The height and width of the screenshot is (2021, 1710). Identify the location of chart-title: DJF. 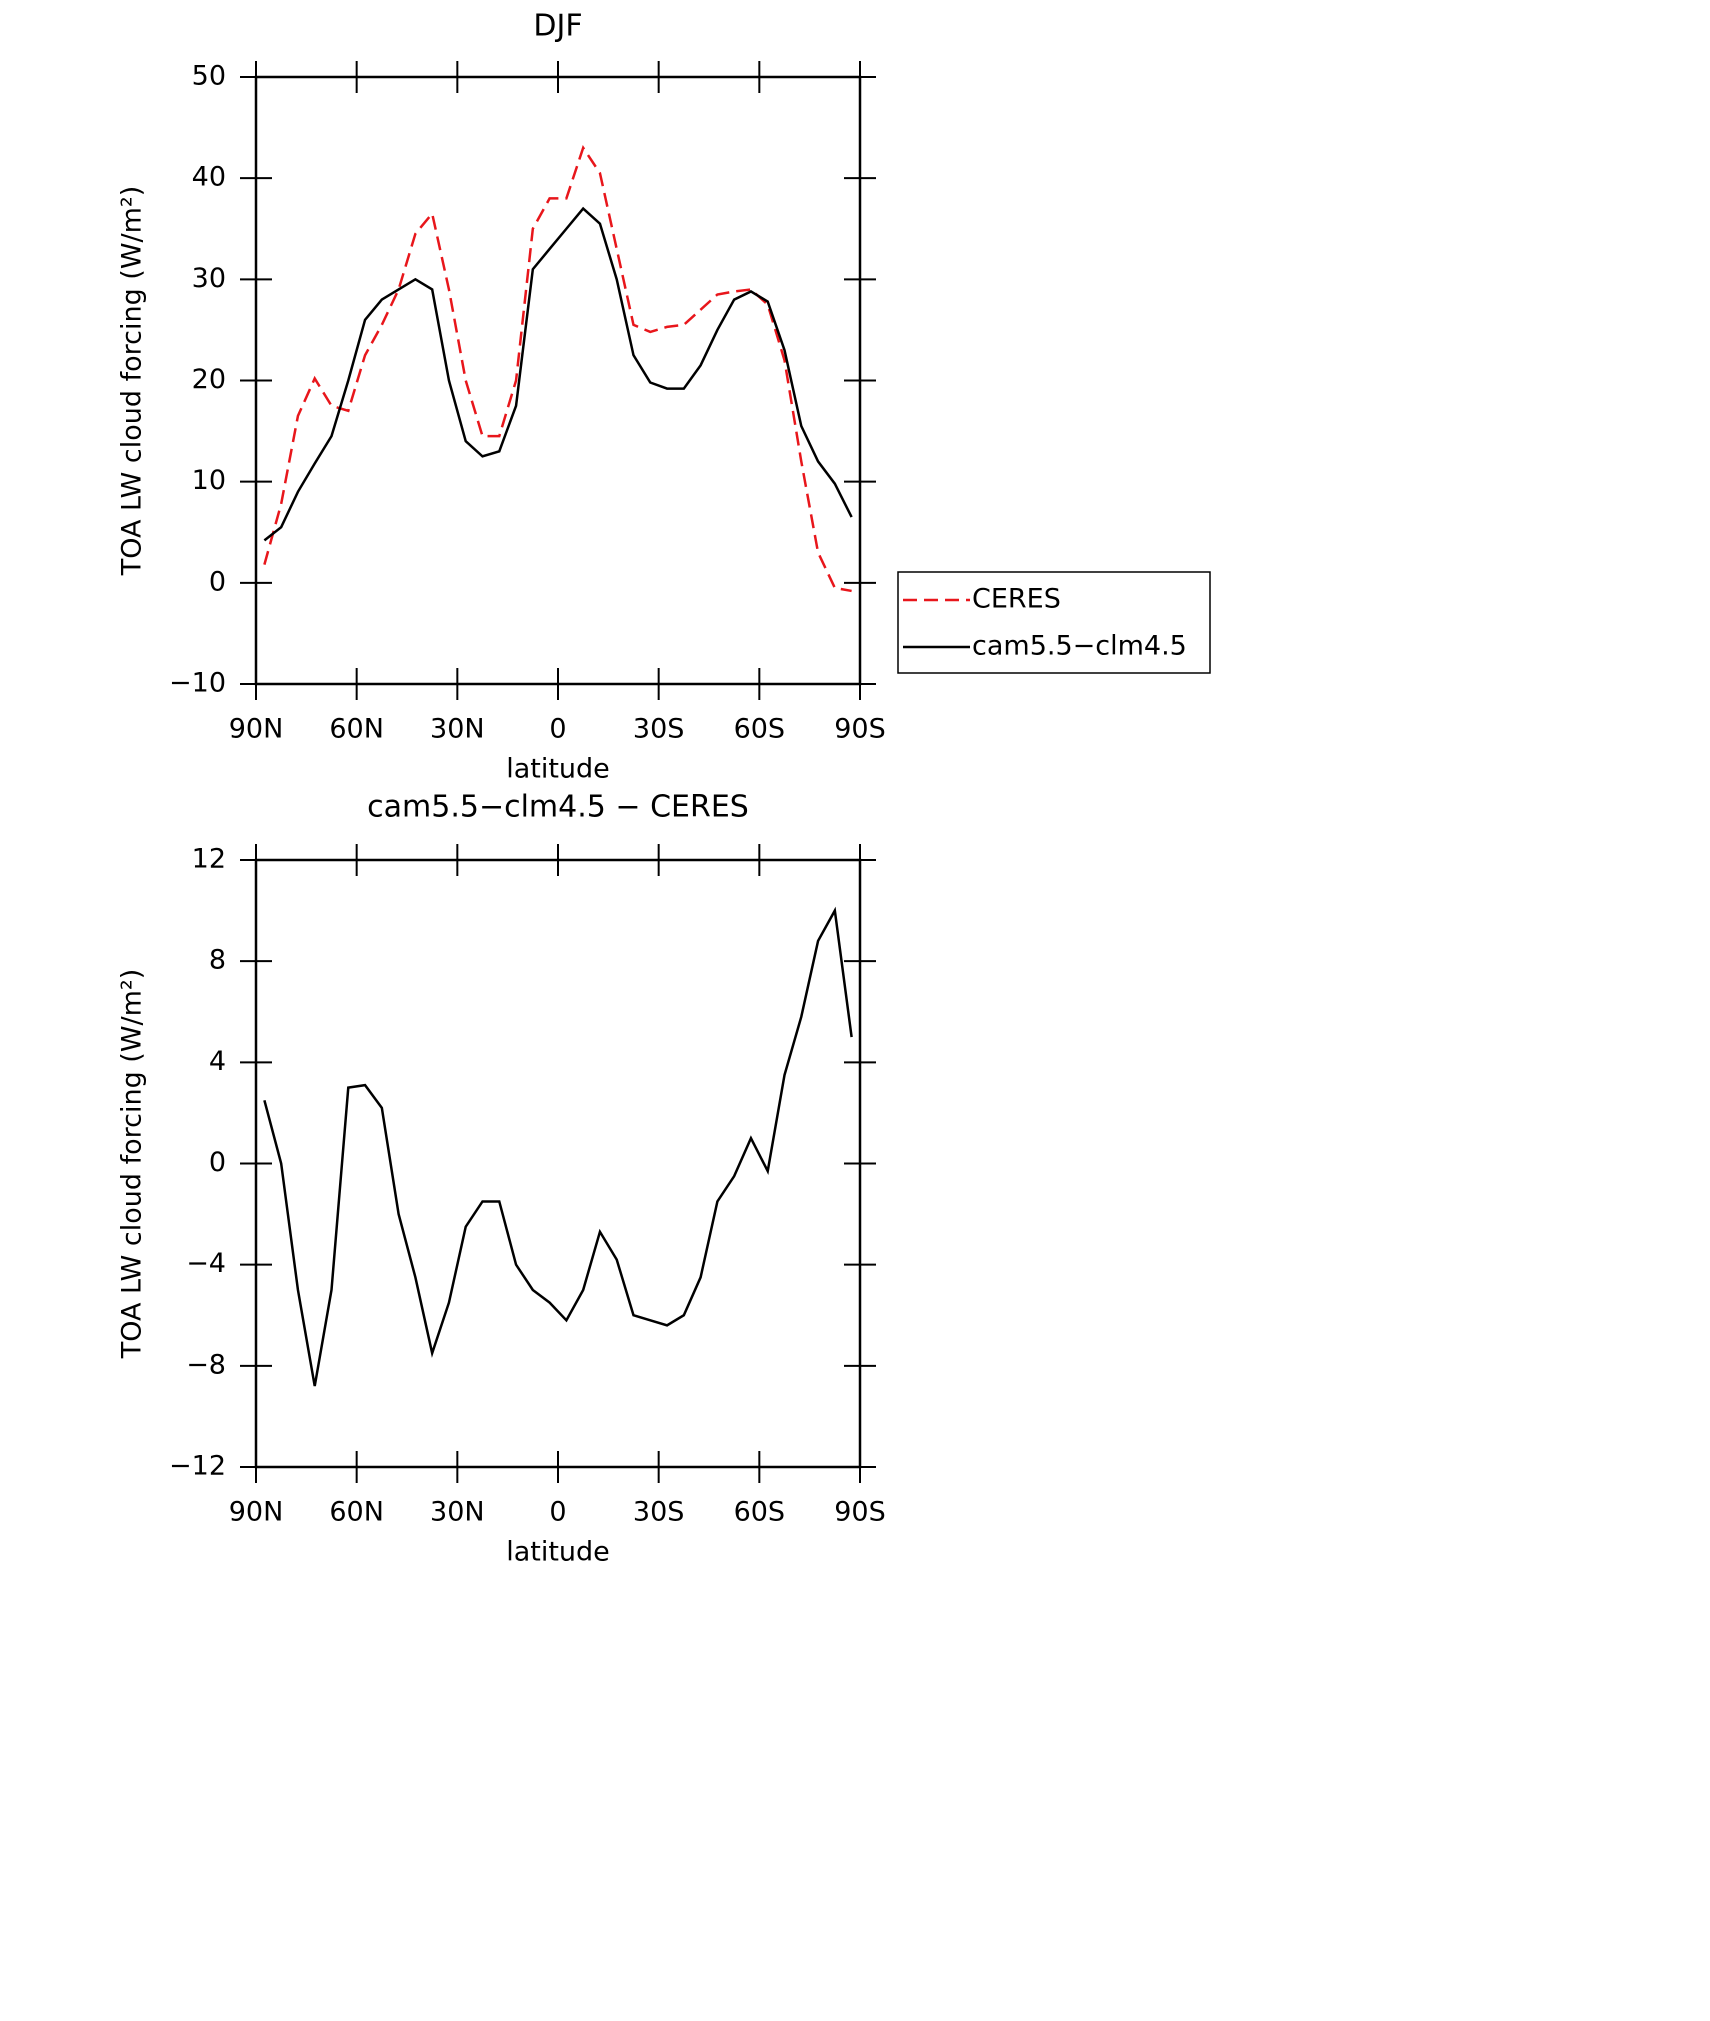
(557, 26).